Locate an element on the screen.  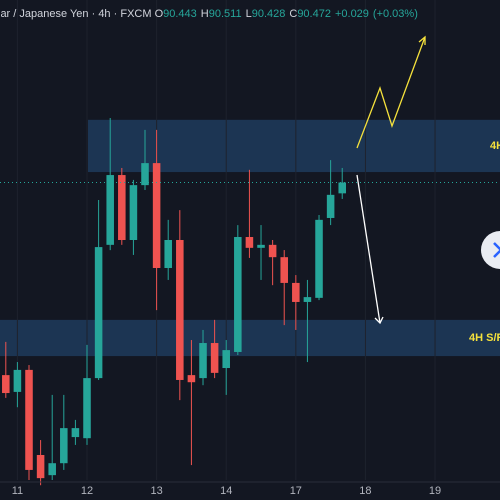
x-tick-label: 12 is located at coordinates (87, 491).